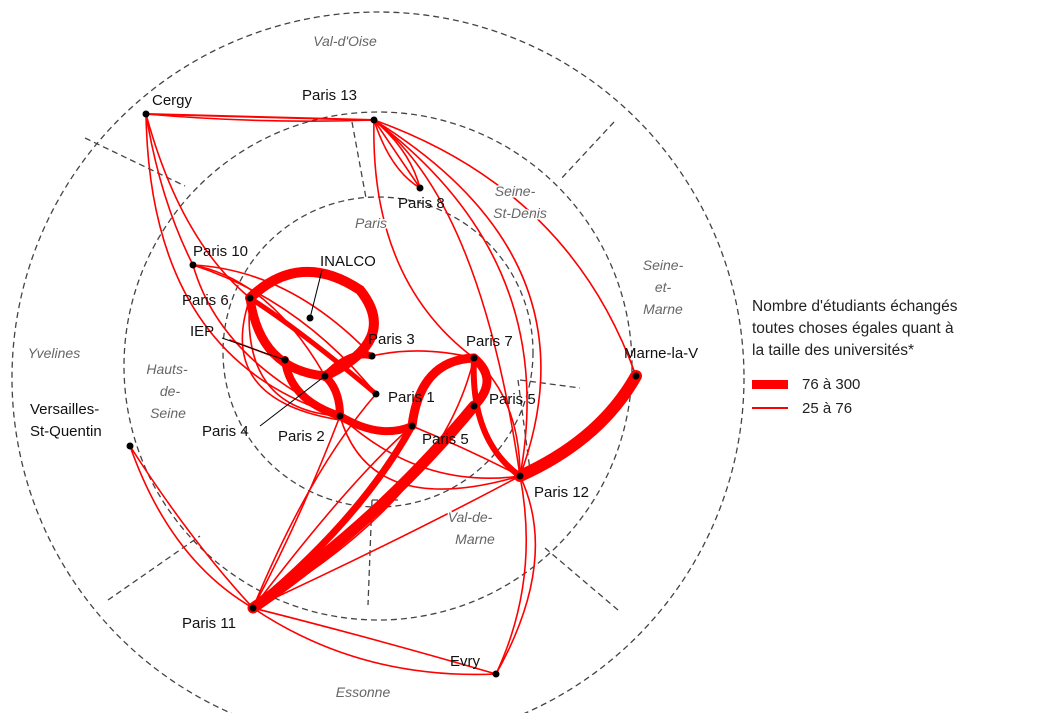 The width and height of the screenshot is (1040, 713). Describe the element at coordinates (520, 213) in the screenshot. I see `region-seine-st-denis-2: St-Denis` at that location.